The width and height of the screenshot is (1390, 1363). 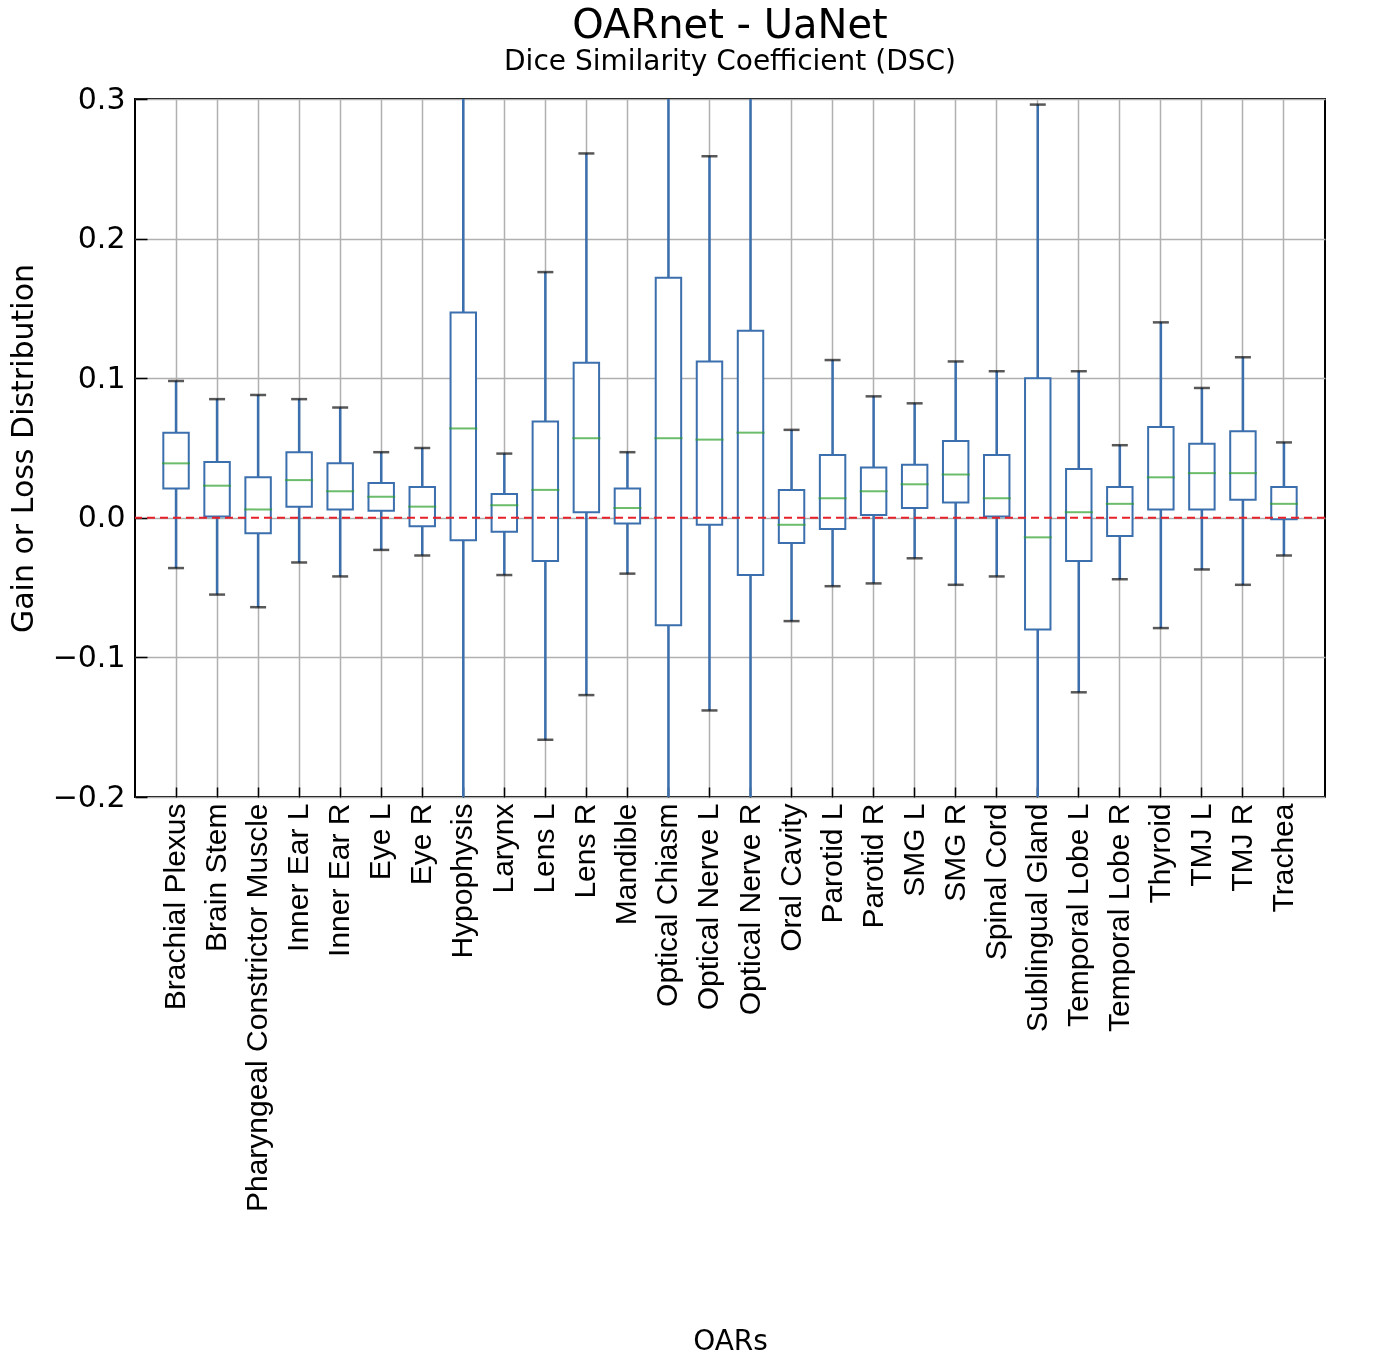 What do you see at coordinates (101, 98) in the screenshot?
I see `y-tick-label: 0.3` at bounding box center [101, 98].